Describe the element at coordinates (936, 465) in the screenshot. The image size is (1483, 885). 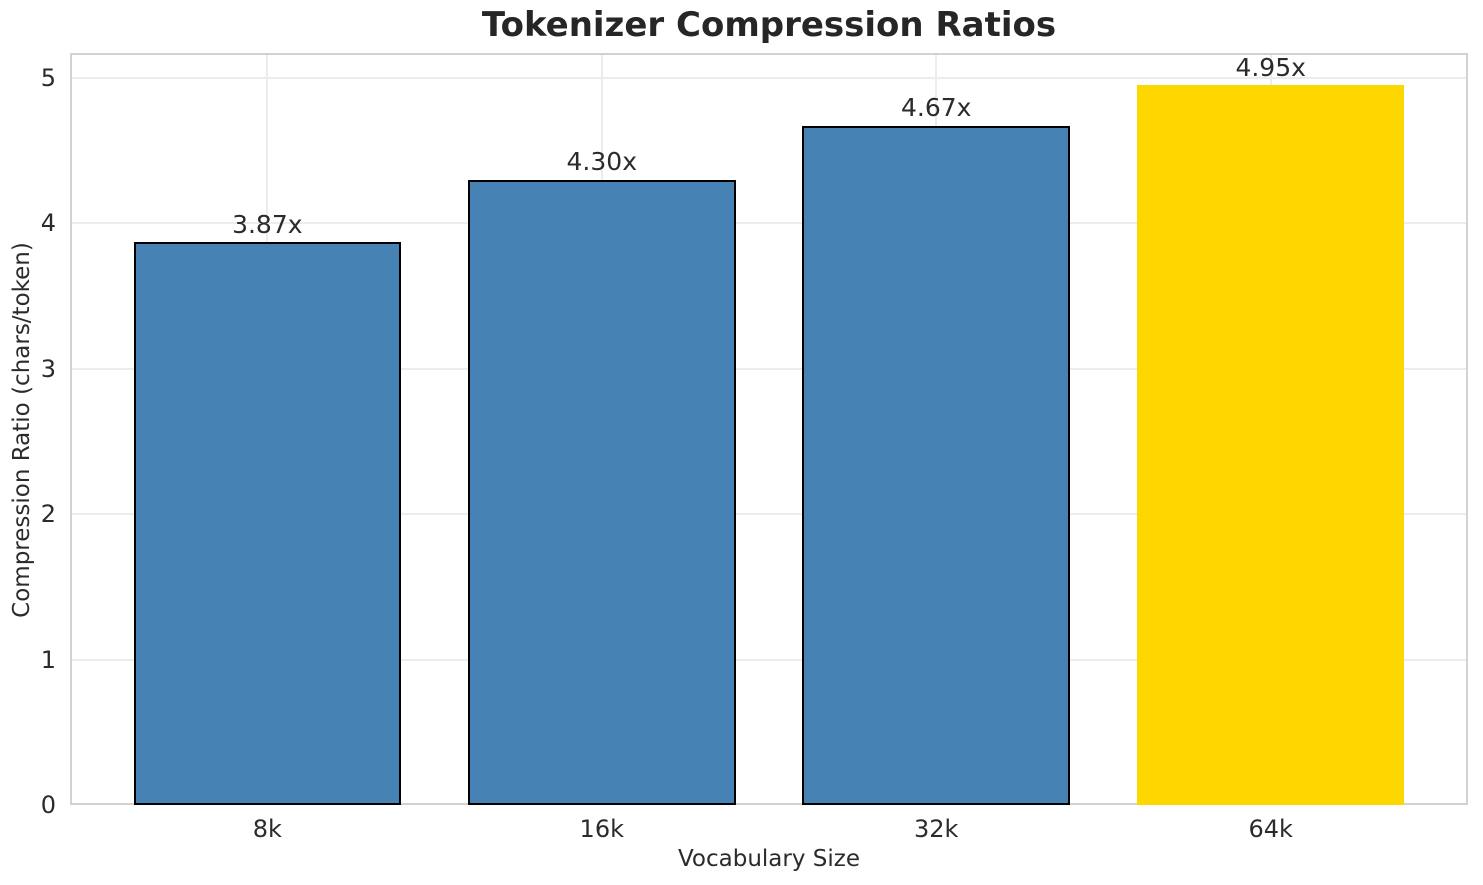
I see `bar-32k` at that location.